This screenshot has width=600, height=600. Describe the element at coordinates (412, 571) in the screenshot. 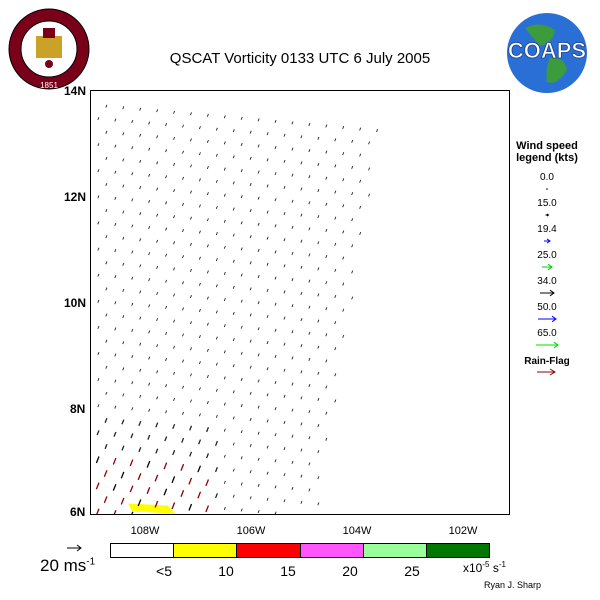

I see `colorbar-label-25: 25` at that location.